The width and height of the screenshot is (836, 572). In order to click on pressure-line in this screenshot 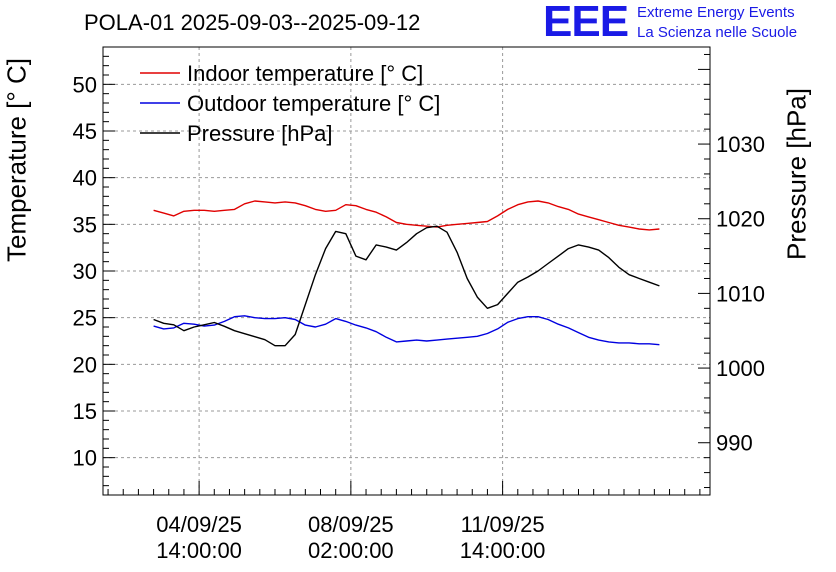, I will do `click(406, 286)`.